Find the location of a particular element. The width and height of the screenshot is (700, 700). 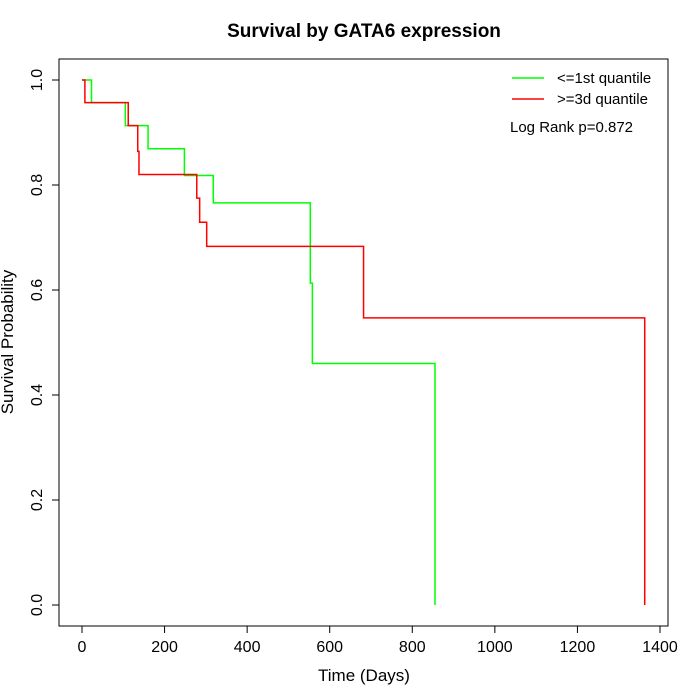

chart-title: Survival by GATA6 expression is located at coordinates (364, 31).